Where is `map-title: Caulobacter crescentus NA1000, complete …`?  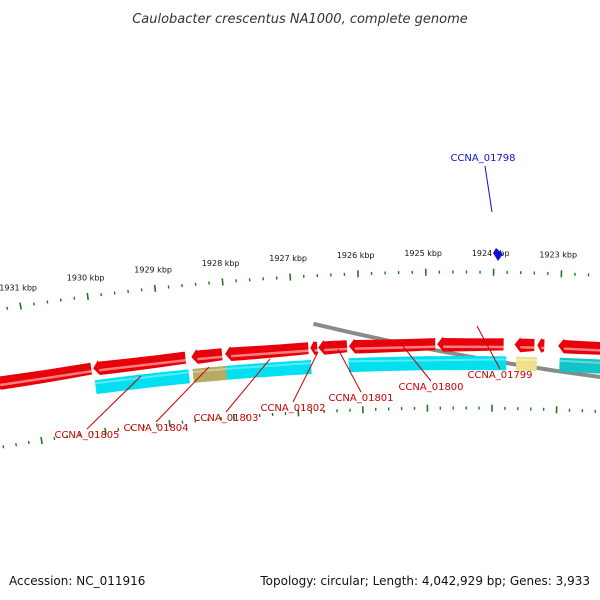 map-title: Caulobacter crescentus NA1000, complete … is located at coordinates (300, 19).